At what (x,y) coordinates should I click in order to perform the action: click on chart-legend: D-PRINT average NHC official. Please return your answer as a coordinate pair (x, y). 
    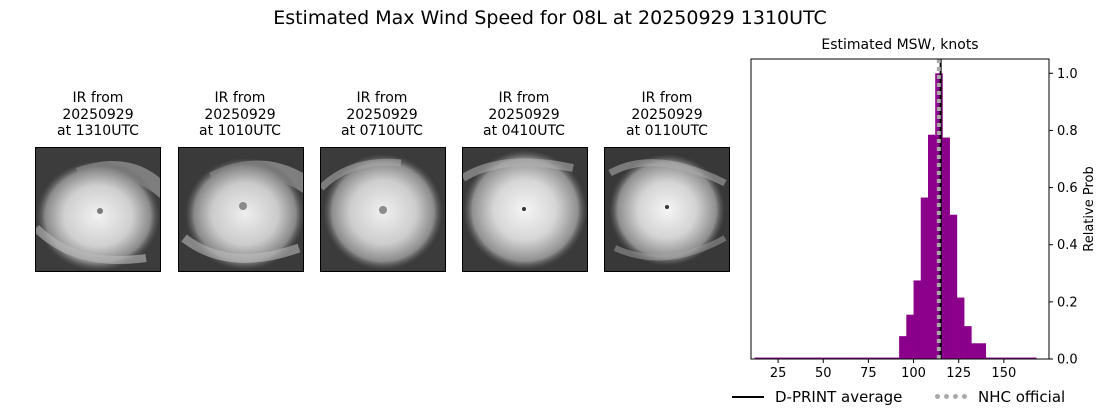
    Looking at the image, I should click on (903, 397).